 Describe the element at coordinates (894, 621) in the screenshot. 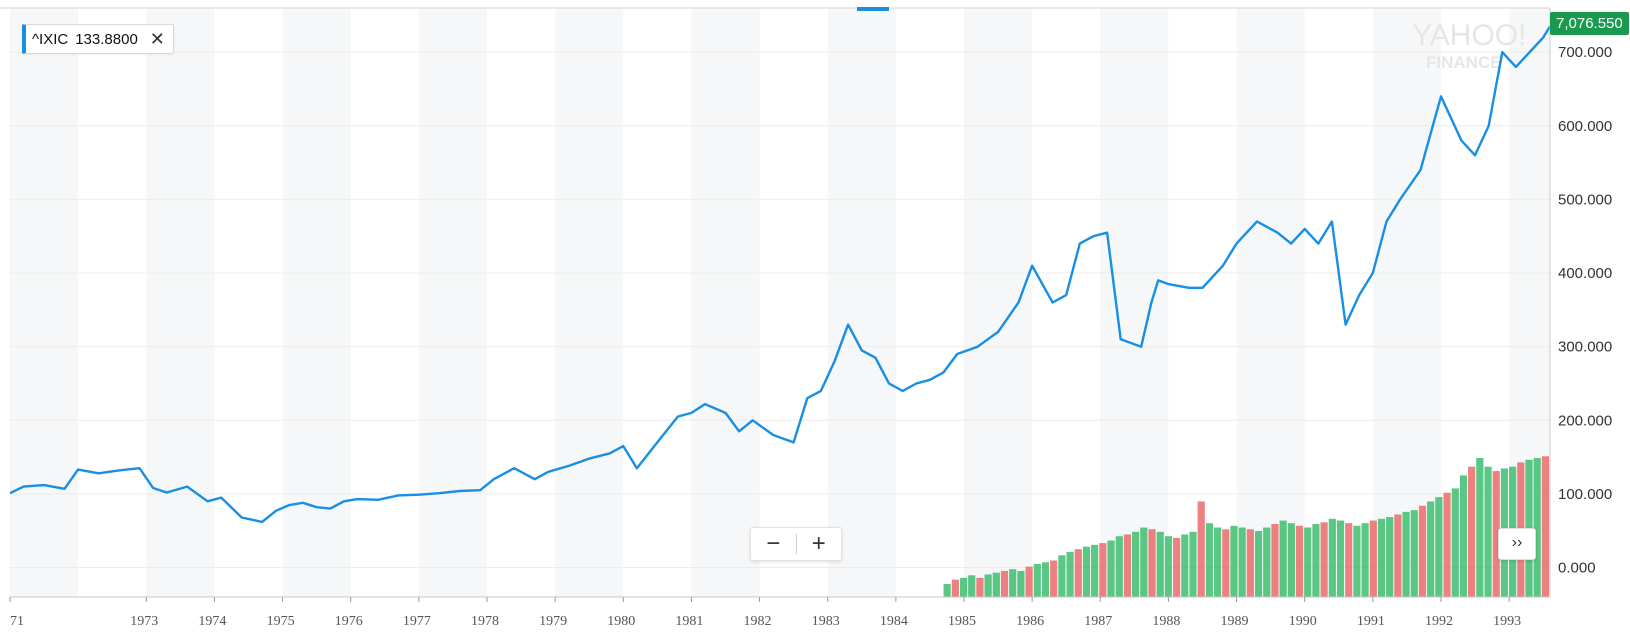

I see `x-tick-label: 1984` at that location.